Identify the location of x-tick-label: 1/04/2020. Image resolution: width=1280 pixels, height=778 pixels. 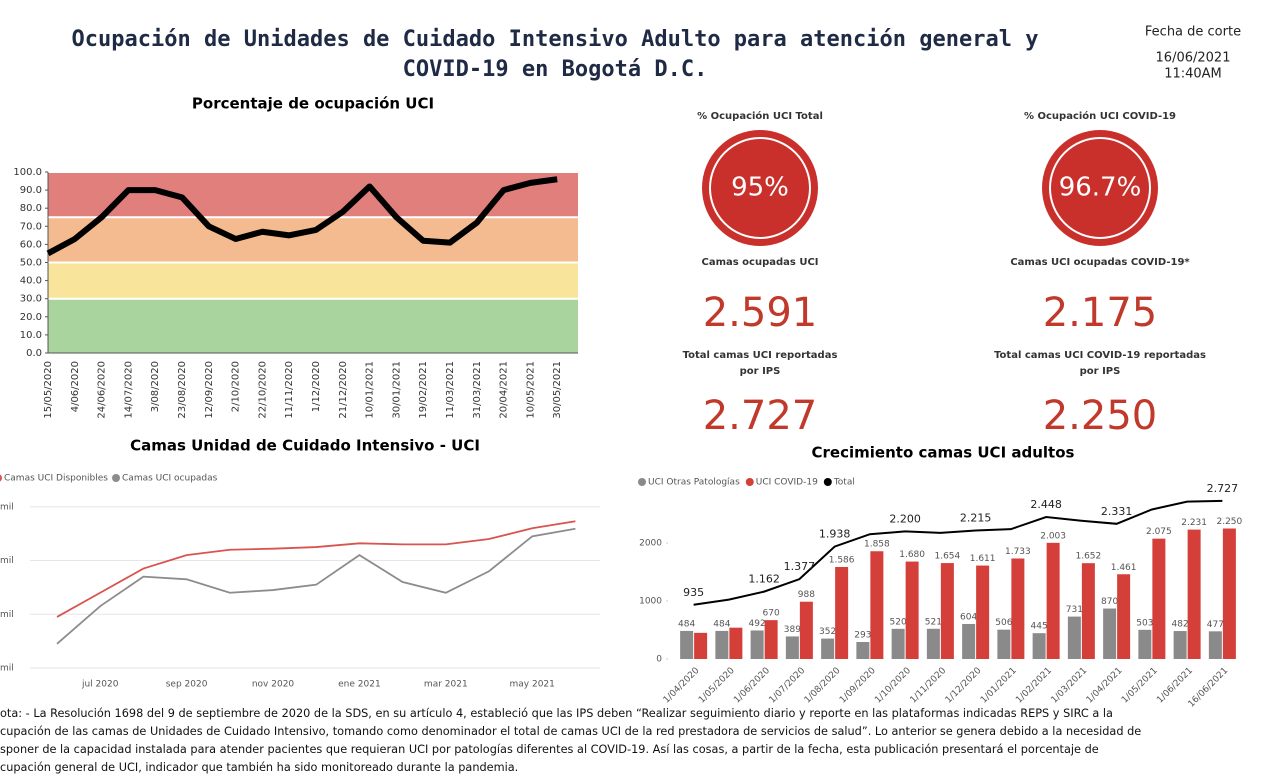
(682, 686).